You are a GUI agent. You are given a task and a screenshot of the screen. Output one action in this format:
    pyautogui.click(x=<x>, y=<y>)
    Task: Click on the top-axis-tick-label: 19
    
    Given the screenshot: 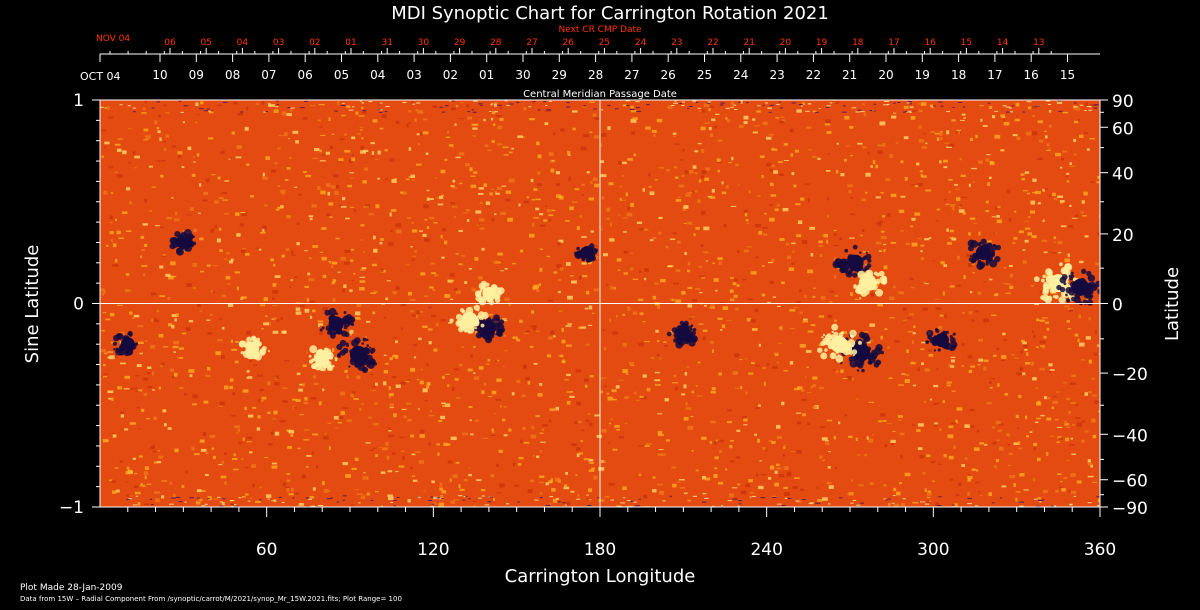 What is the action you would take?
    pyautogui.click(x=822, y=43)
    